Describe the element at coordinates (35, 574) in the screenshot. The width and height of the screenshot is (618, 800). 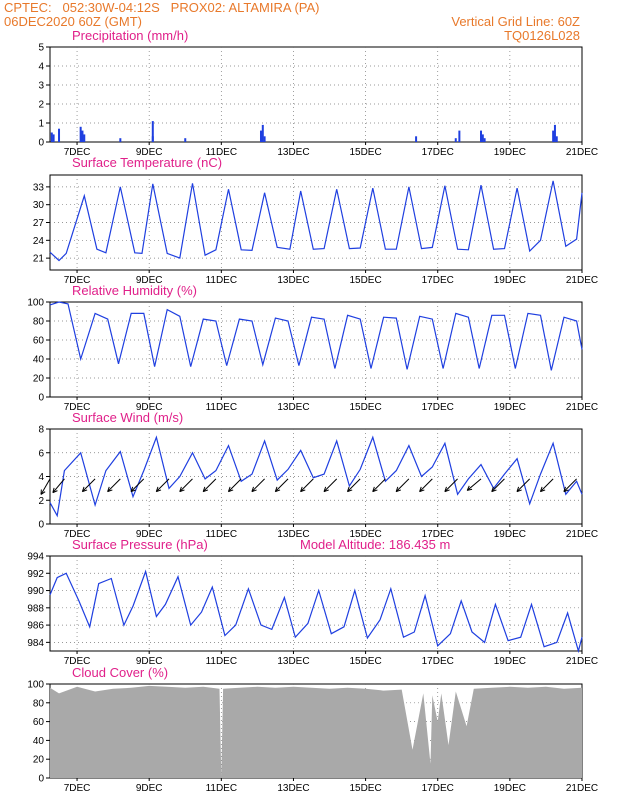
I see `y-tick-label: 992` at that location.